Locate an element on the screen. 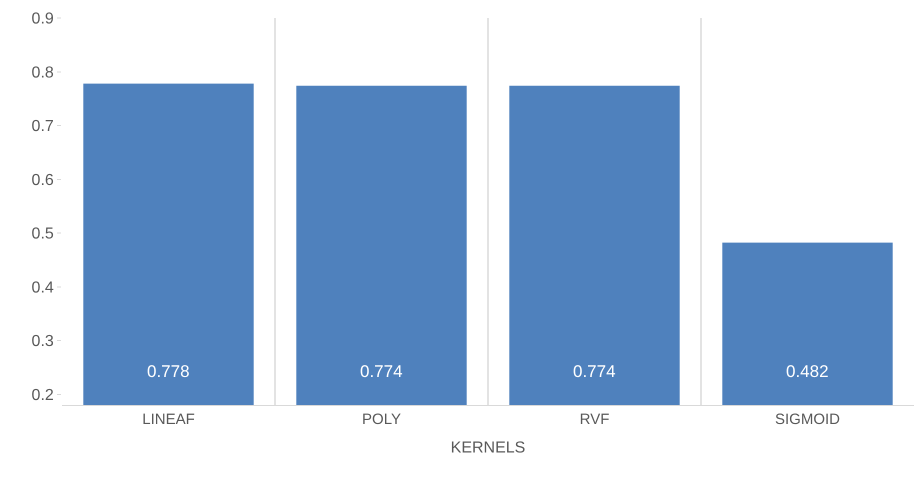 The image size is (922, 477). y-tick-label: 0.4 is located at coordinates (43, 287).